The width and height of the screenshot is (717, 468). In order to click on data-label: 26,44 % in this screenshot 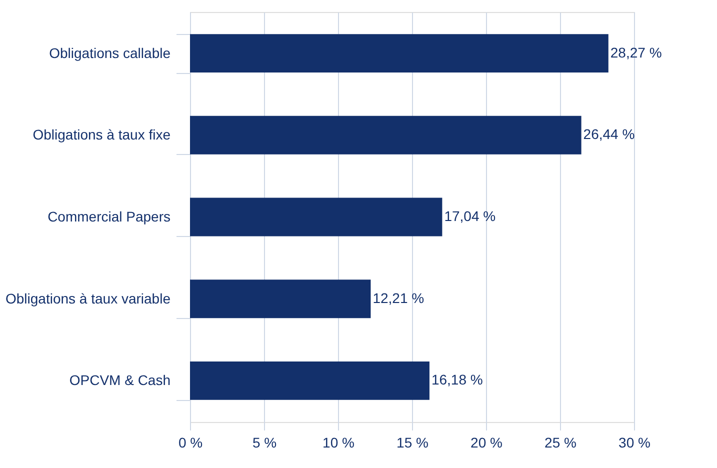, I will do `click(609, 134)`.